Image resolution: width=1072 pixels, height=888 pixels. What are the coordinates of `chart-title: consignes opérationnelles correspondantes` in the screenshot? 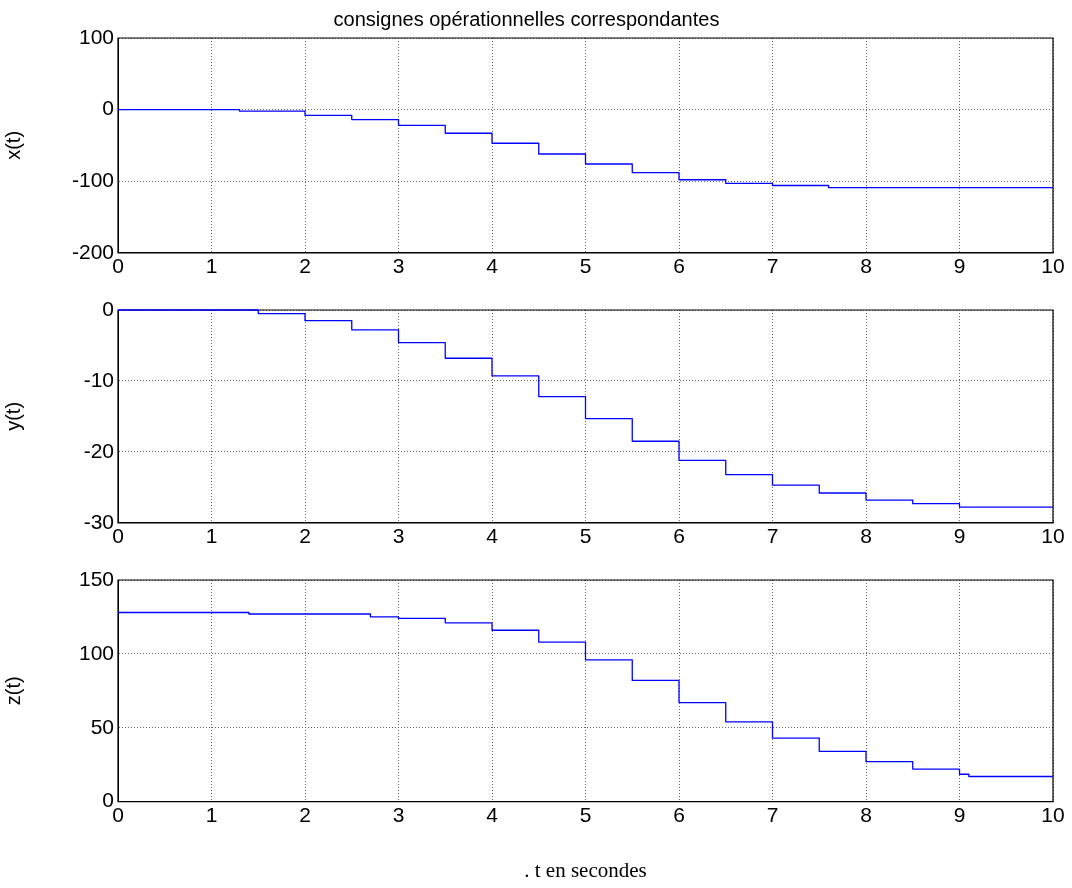 It's located at (526, 18).